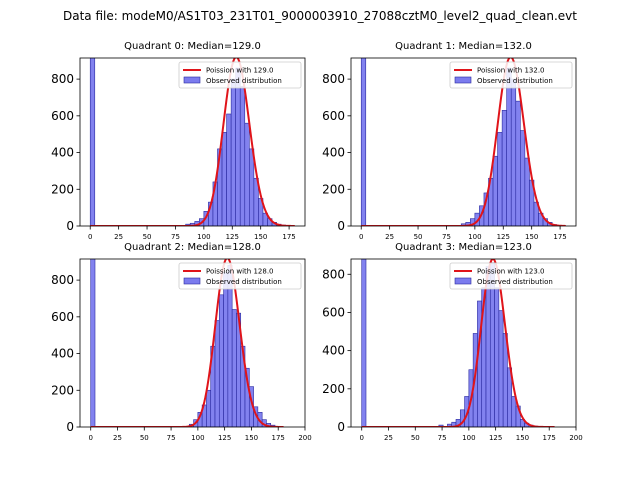  What do you see at coordinates (192, 46) in the screenshot?
I see `subplot-title: Quadrant 0: Median=129.0` at bounding box center [192, 46].